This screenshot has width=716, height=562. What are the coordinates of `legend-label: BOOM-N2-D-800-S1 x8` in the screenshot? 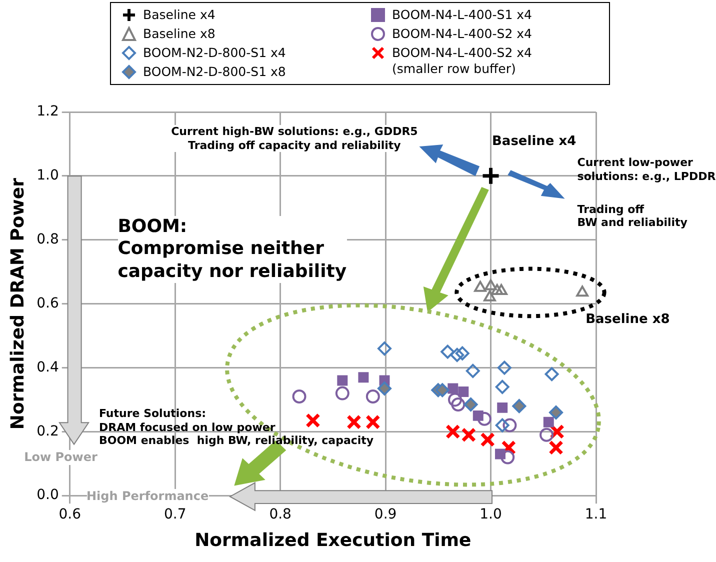 It's located at (214, 72).